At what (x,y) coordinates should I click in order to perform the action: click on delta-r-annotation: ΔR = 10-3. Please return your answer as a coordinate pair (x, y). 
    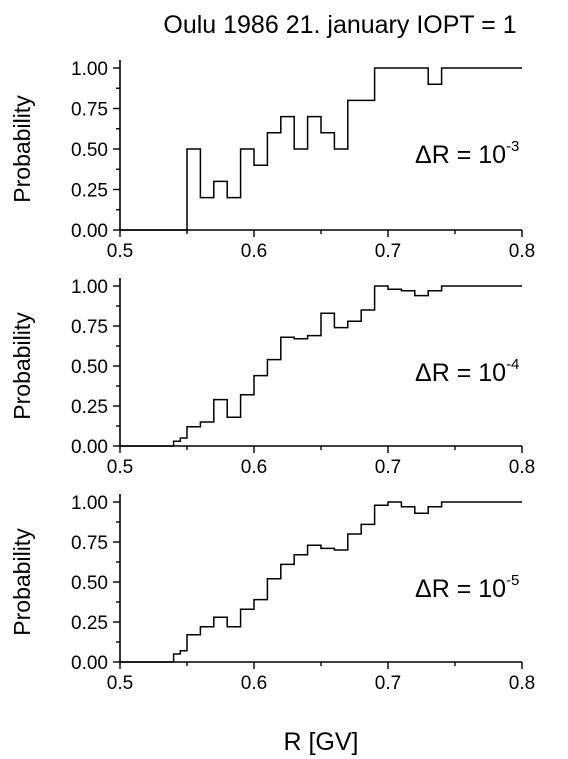
    Looking at the image, I should click on (467, 153).